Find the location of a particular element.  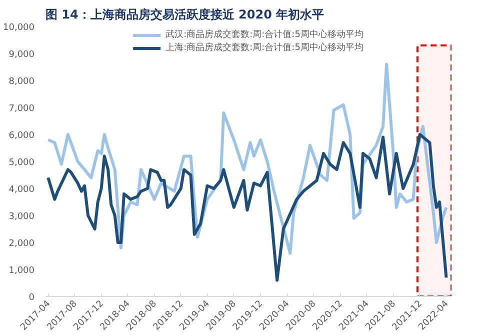

y-tick-label: 6,000 is located at coordinates (21, 136).